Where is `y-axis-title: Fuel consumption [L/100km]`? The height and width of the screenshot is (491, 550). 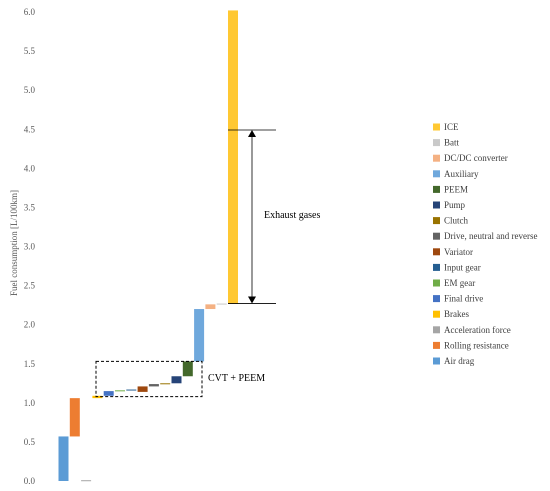
y-axis-title: Fuel consumption [L/100km] is located at coordinates (14, 243).